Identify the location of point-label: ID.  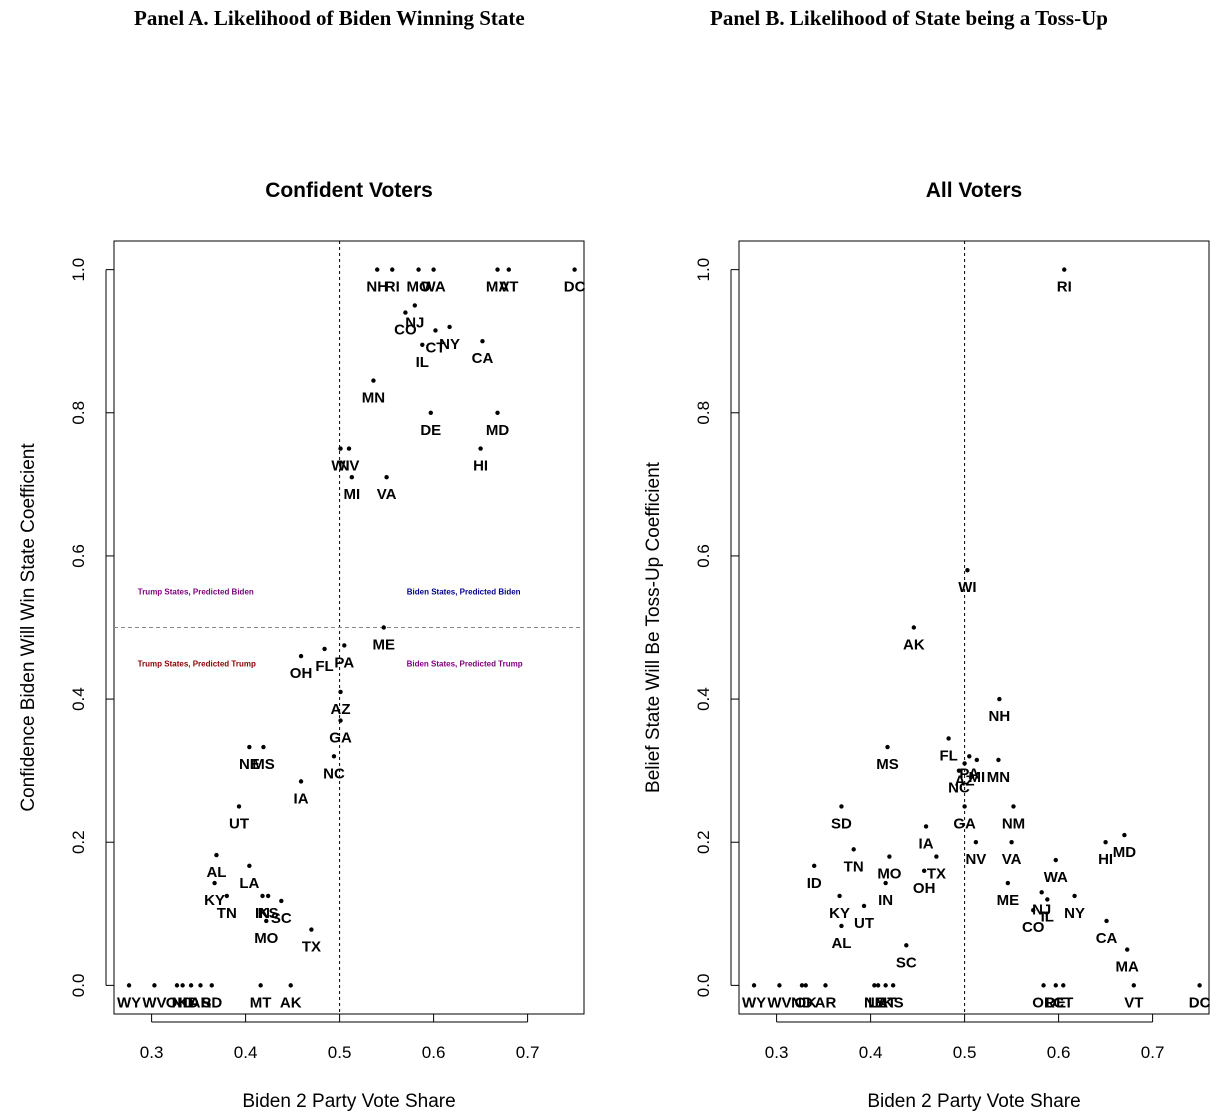
(191, 1002).